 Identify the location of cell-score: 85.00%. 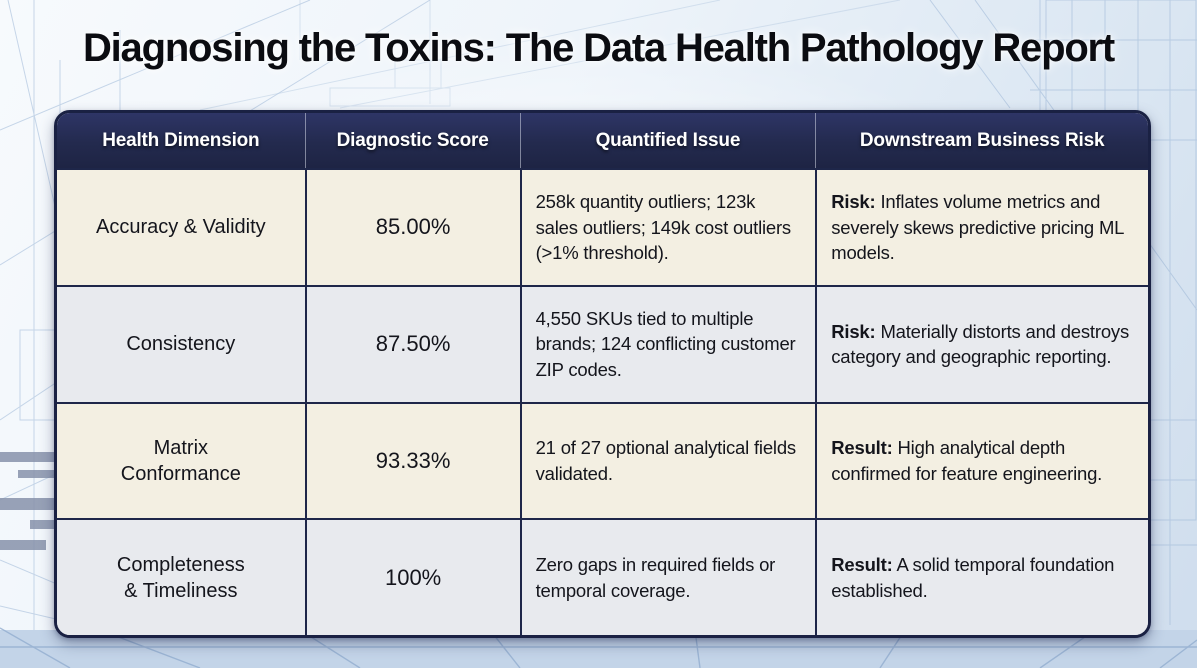
(412, 226).